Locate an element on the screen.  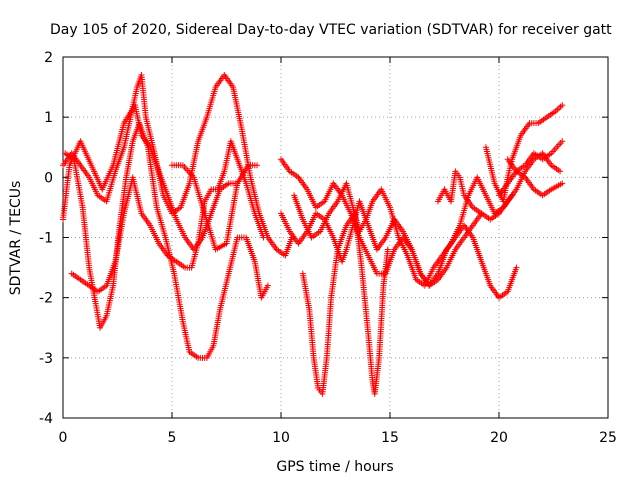
y-tick-label: 1 is located at coordinates (48, 118).